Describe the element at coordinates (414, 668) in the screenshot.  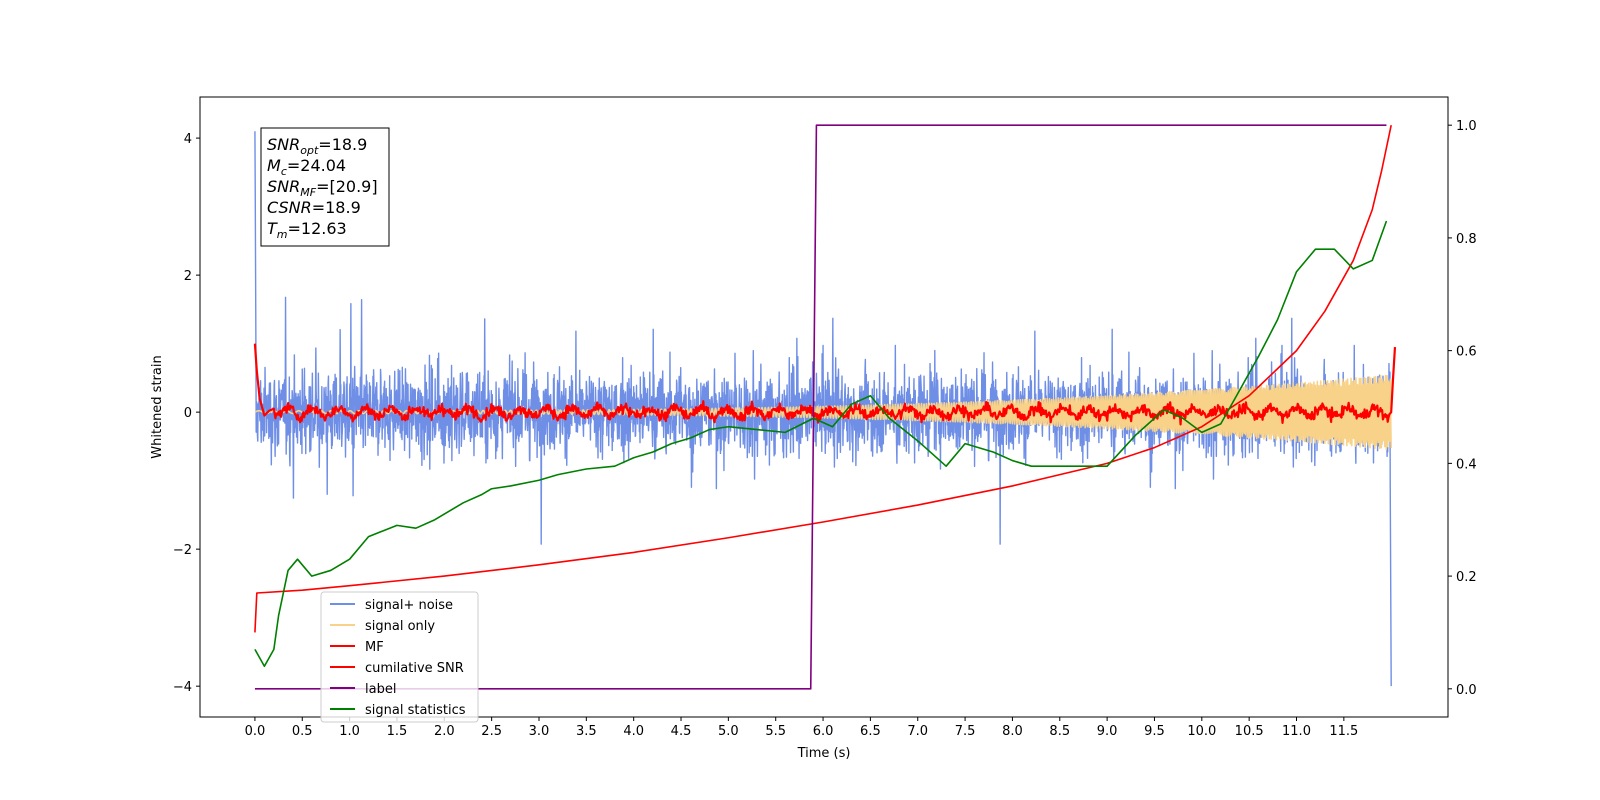
I see `legend-label: cumilative SNR` at that location.